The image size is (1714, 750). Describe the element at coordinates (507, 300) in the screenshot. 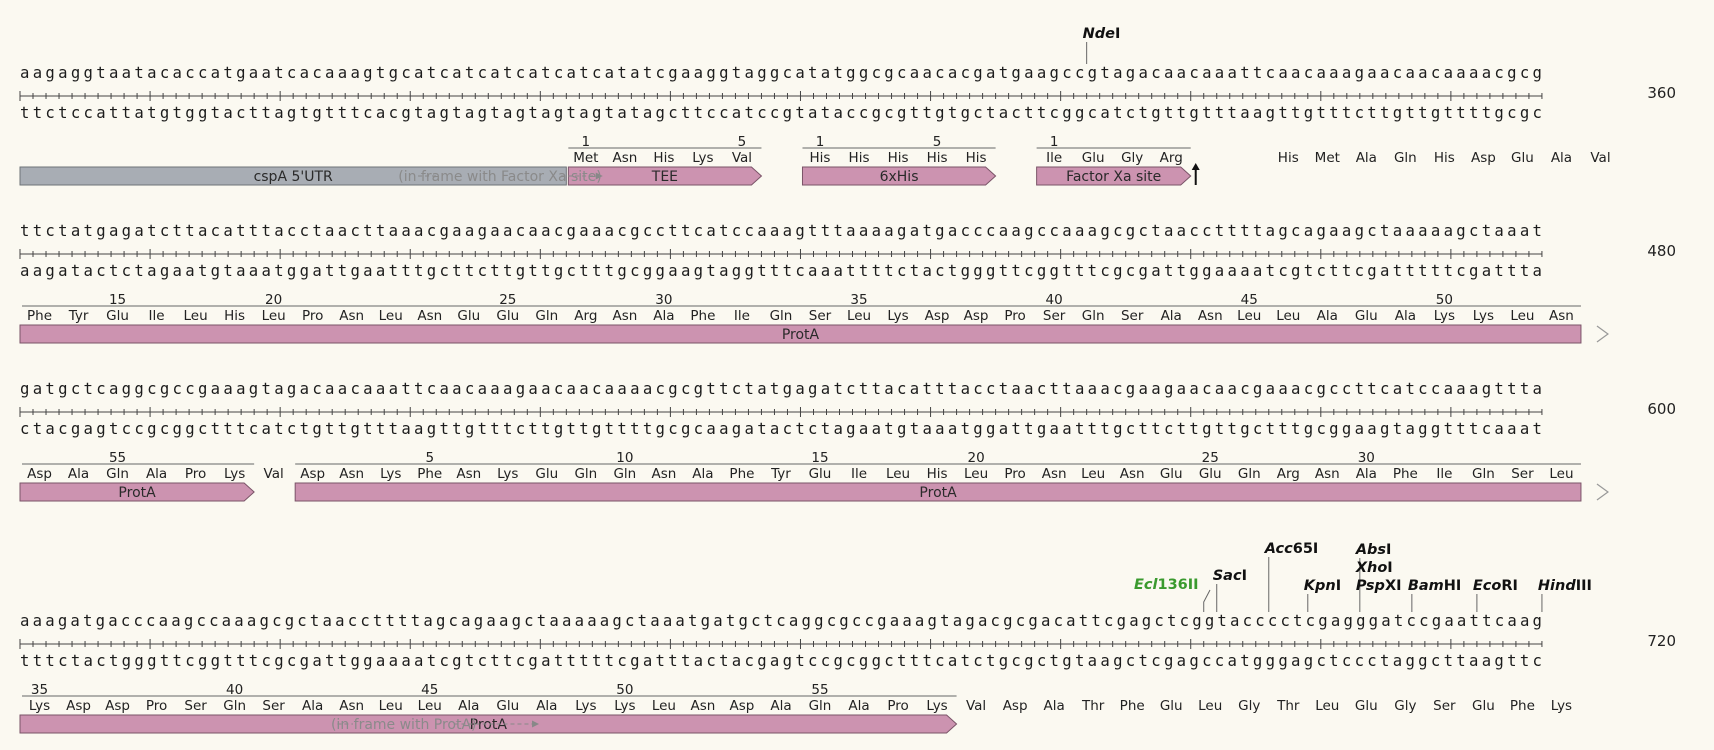

I see `residue-number: 25` at that location.